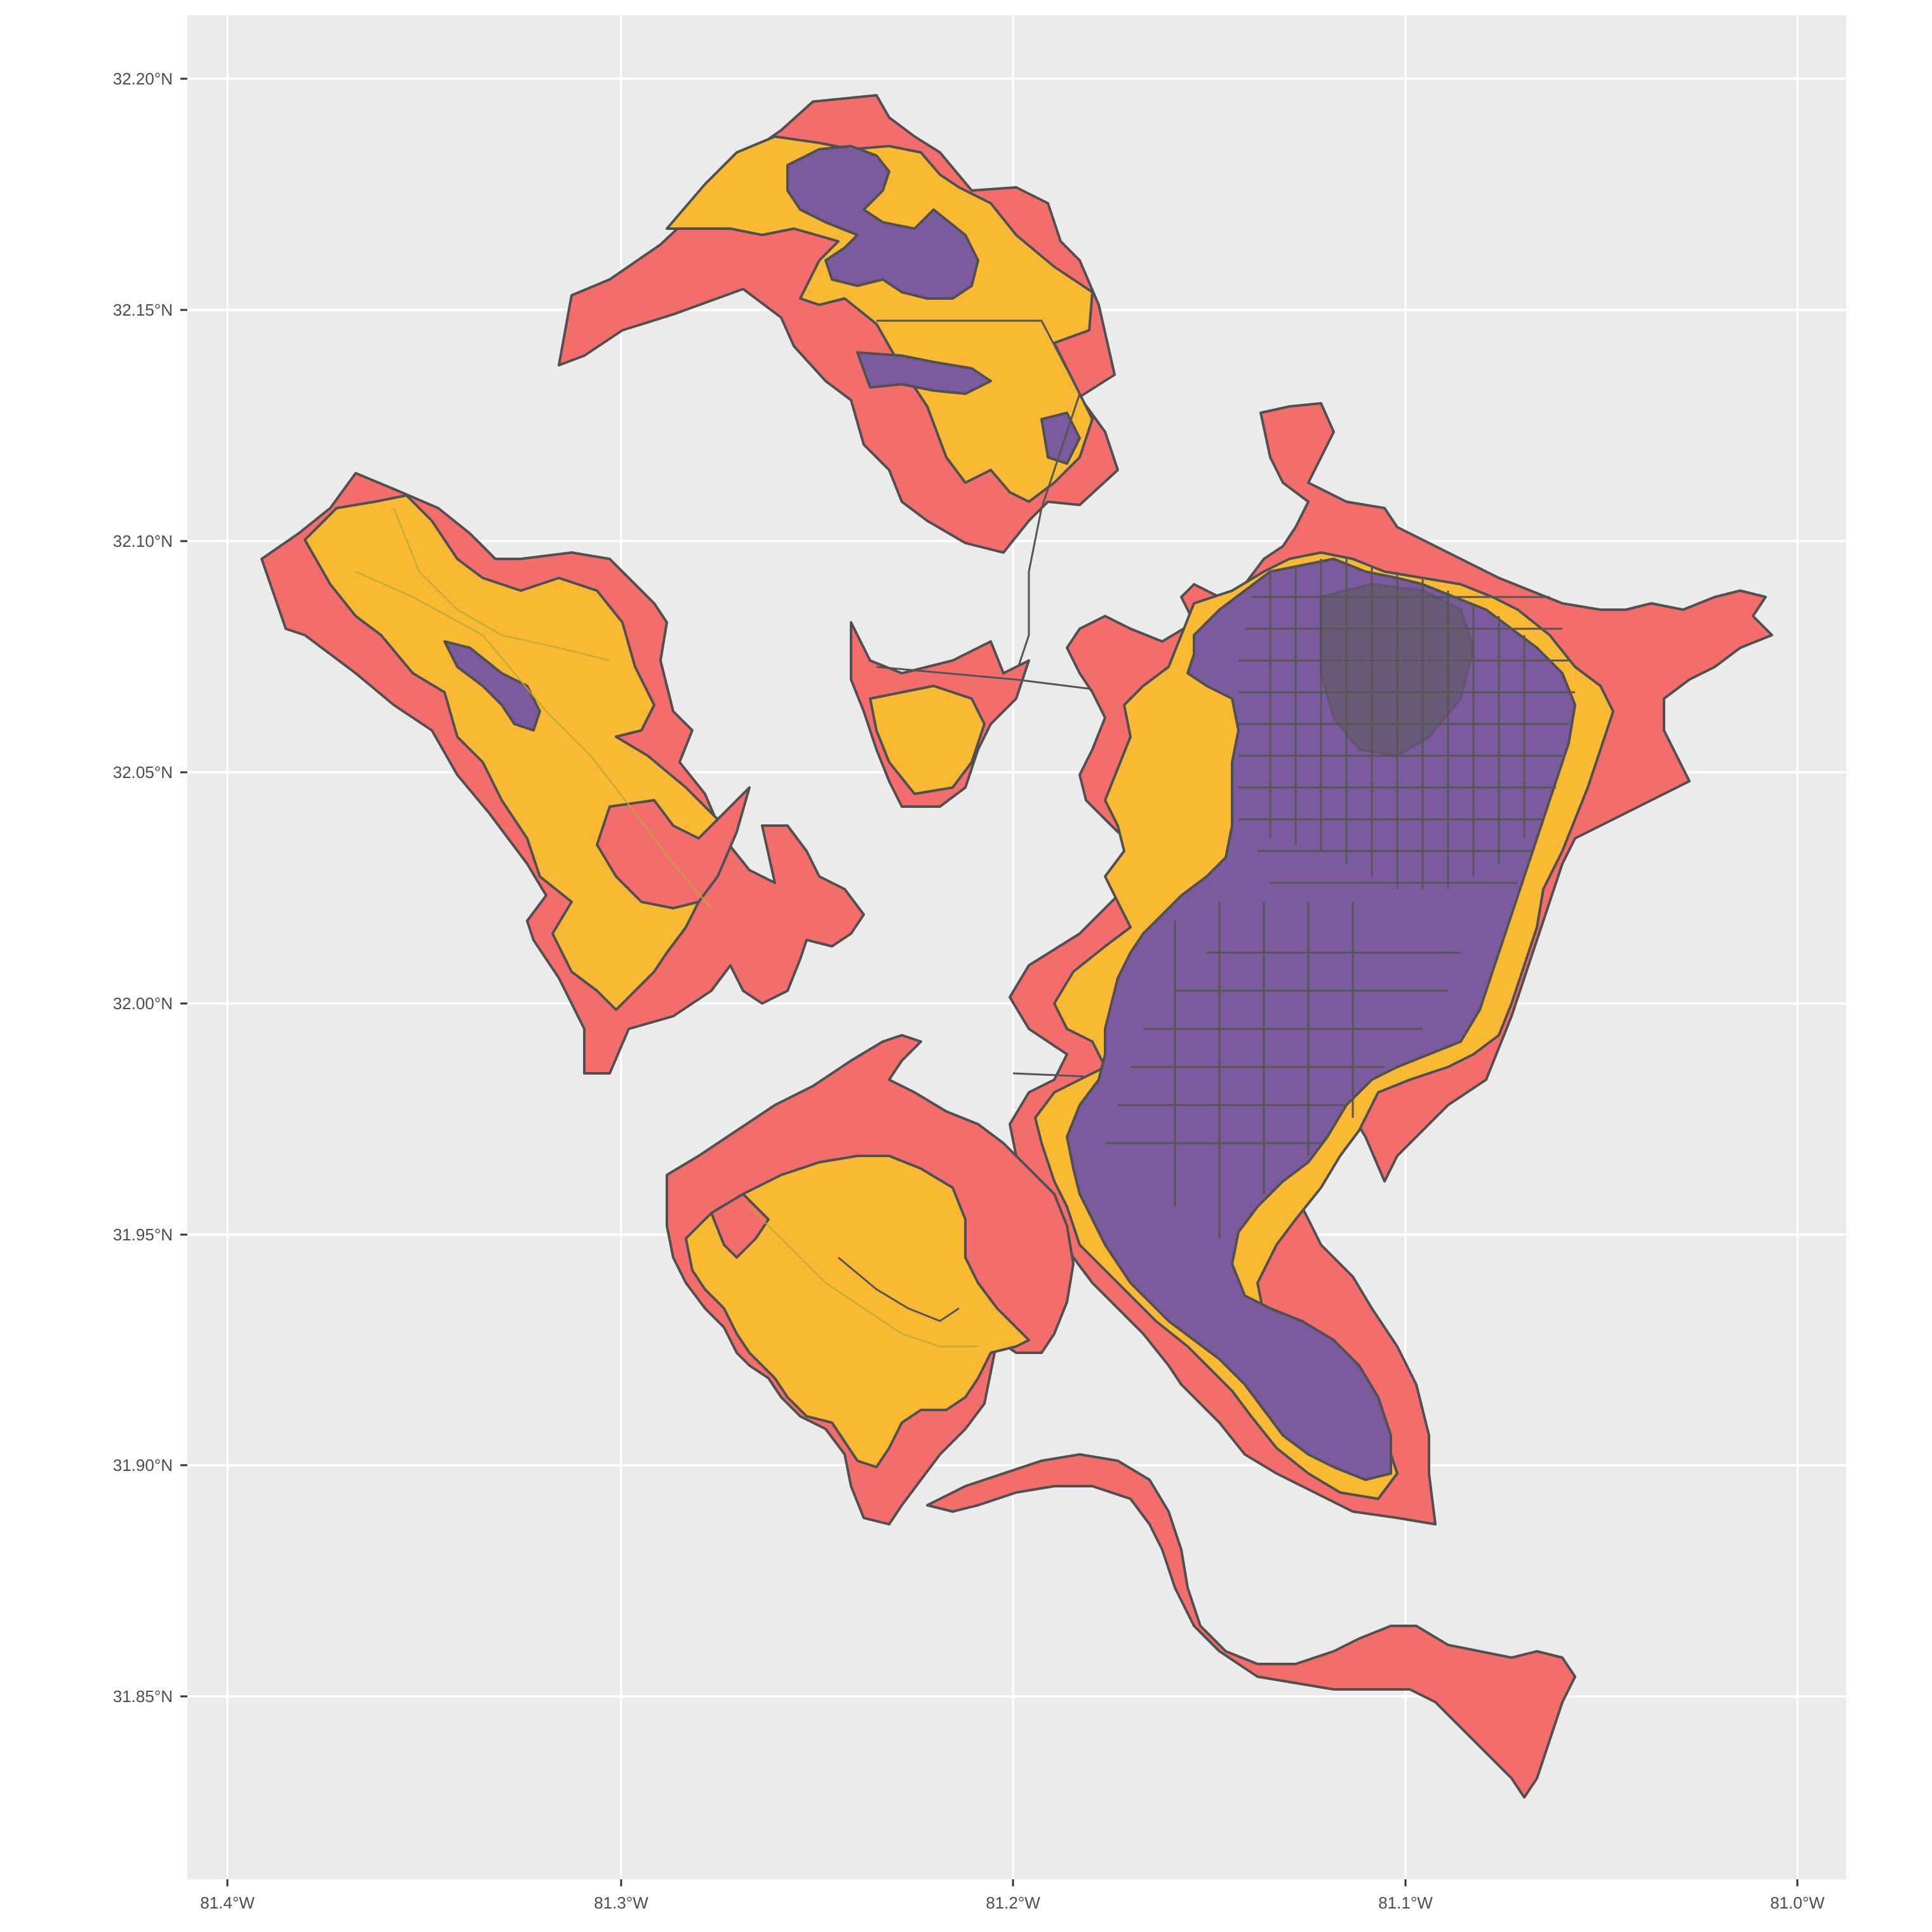 The height and width of the screenshot is (1932, 1932). Describe the element at coordinates (978, 496) in the screenshot. I see `north-road` at that location.